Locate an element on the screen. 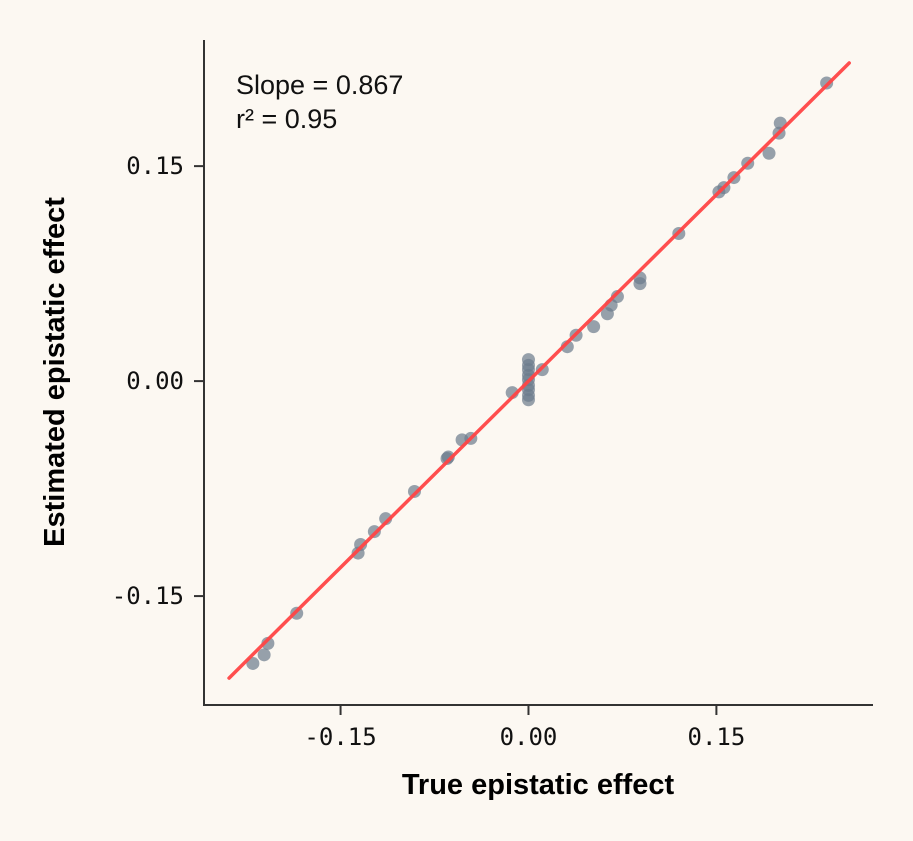 The height and width of the screenshot is (841, 913). x-tick-label: 0.15 is located at coordinates (717, 737).